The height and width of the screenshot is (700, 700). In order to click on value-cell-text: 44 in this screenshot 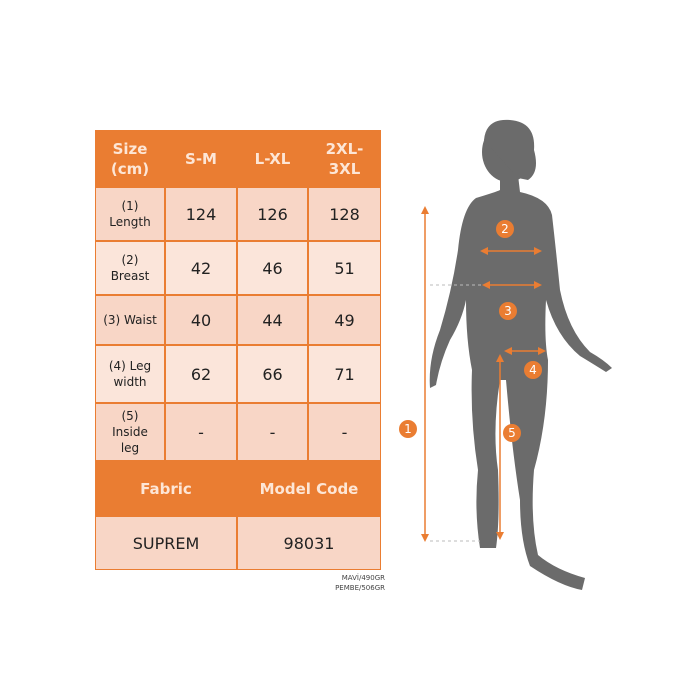, I will do `click(272, 320)`.